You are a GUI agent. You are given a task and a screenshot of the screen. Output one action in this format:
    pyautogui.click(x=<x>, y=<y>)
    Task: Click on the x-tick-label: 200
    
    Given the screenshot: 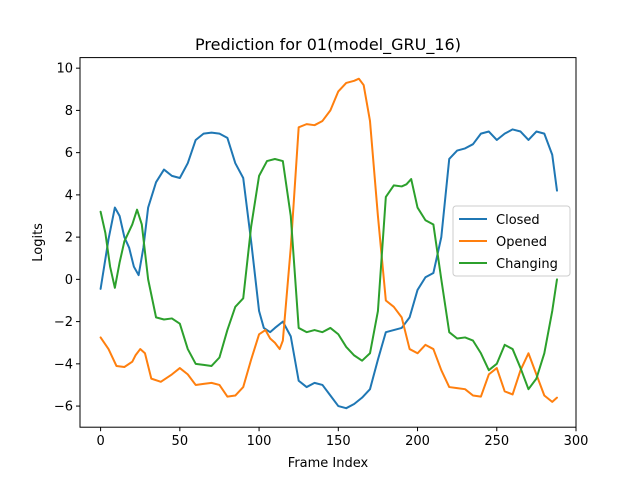 What is the action you would take?
    pyautogui.click(x=417, y=441)
    